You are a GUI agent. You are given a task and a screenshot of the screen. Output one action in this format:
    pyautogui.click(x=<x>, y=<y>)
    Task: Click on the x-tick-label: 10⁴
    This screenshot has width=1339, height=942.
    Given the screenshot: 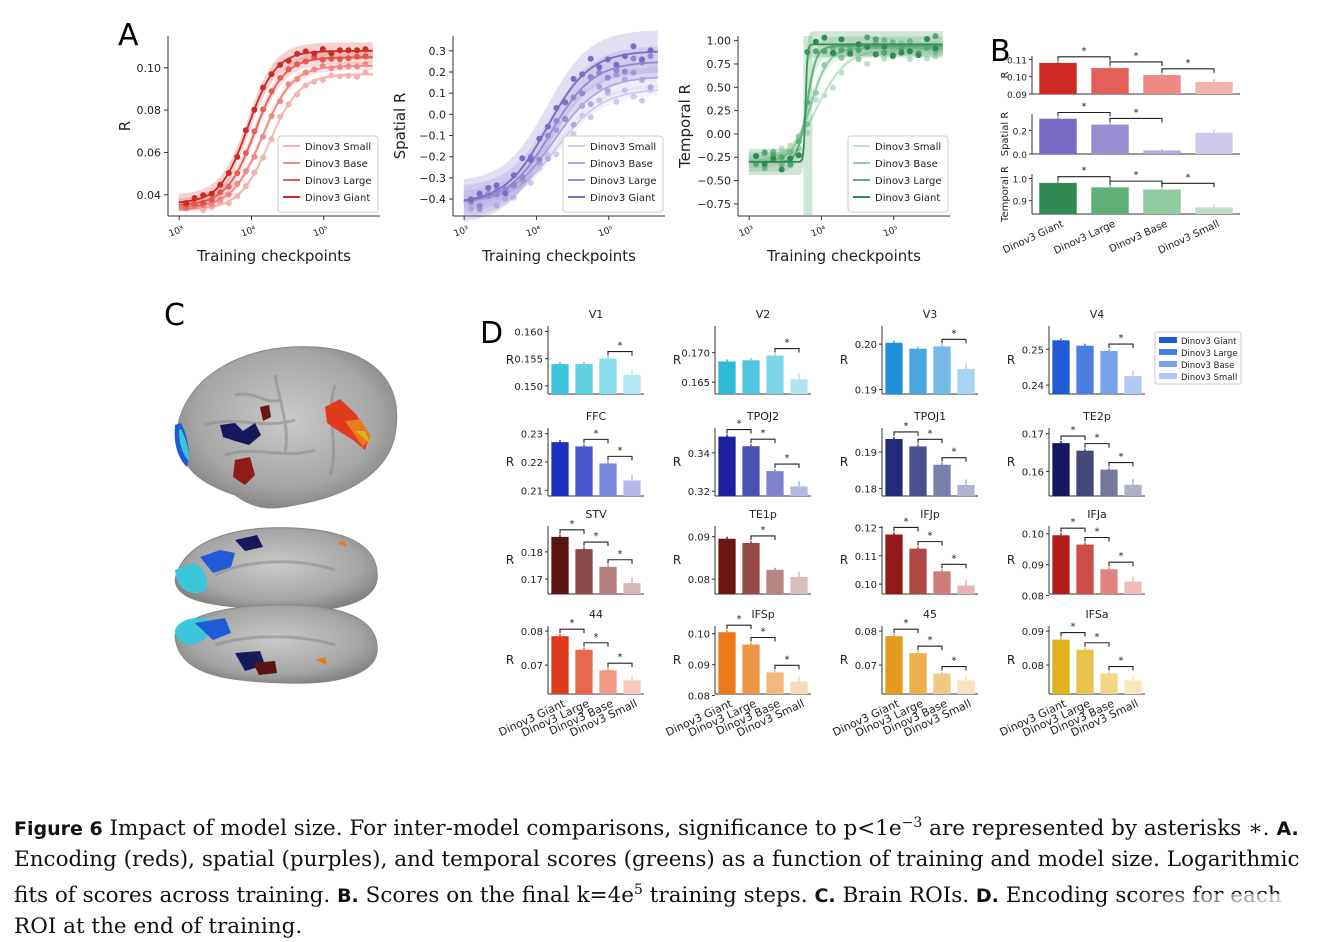 What is the action you would take?
    pyautogui.click(x=249, y=232)
    